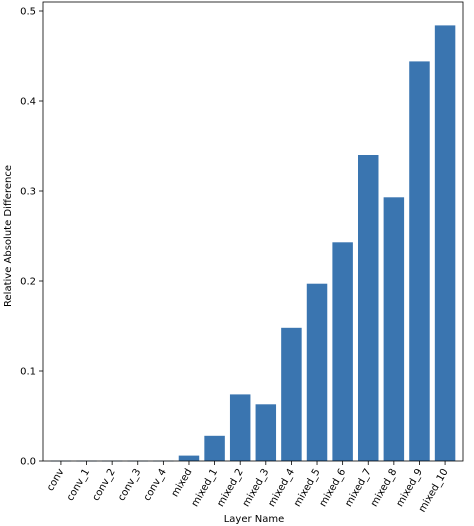 The width and height of the screenshot is (474, 526). Describe the element at coordinates (129, 485) in the screenshot. I see `x-tick-label: conv_3` at that location.